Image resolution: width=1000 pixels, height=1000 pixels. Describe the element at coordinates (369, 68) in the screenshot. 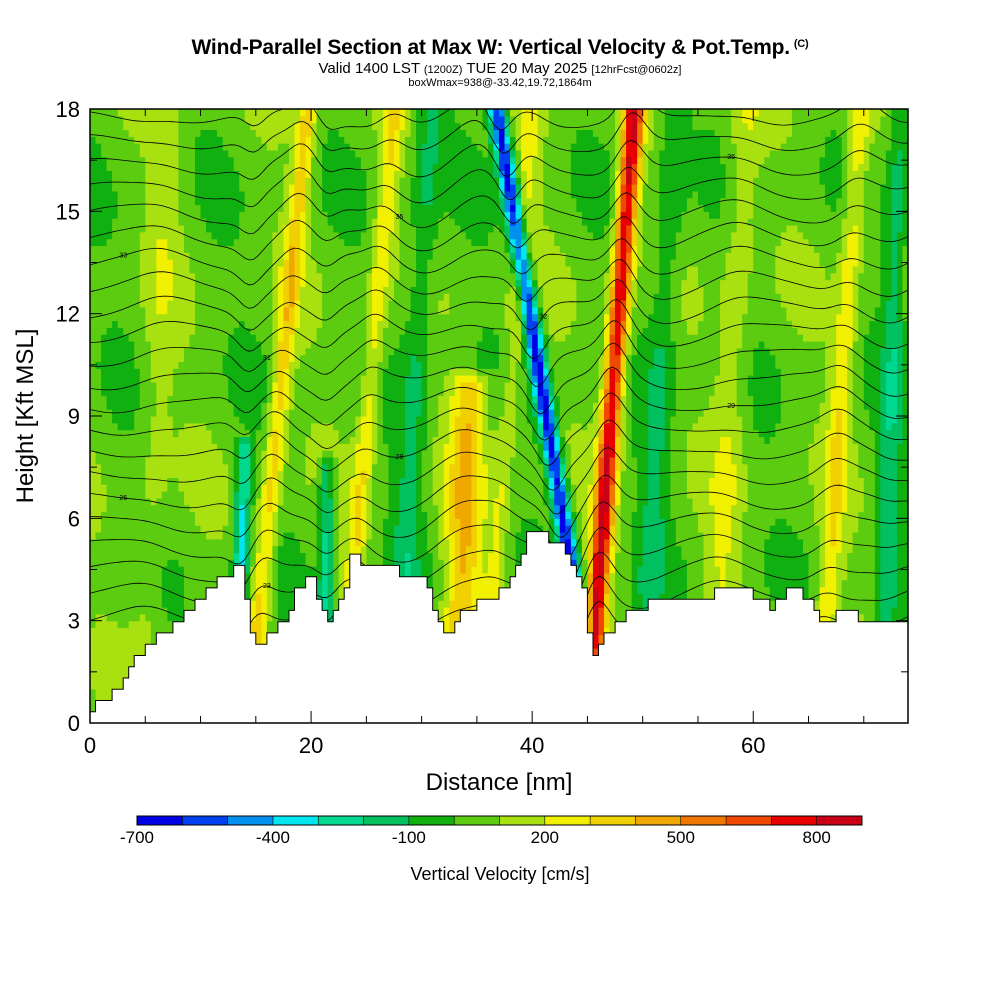

I see `valid-prefix: Valid 1400 LST` at that location.